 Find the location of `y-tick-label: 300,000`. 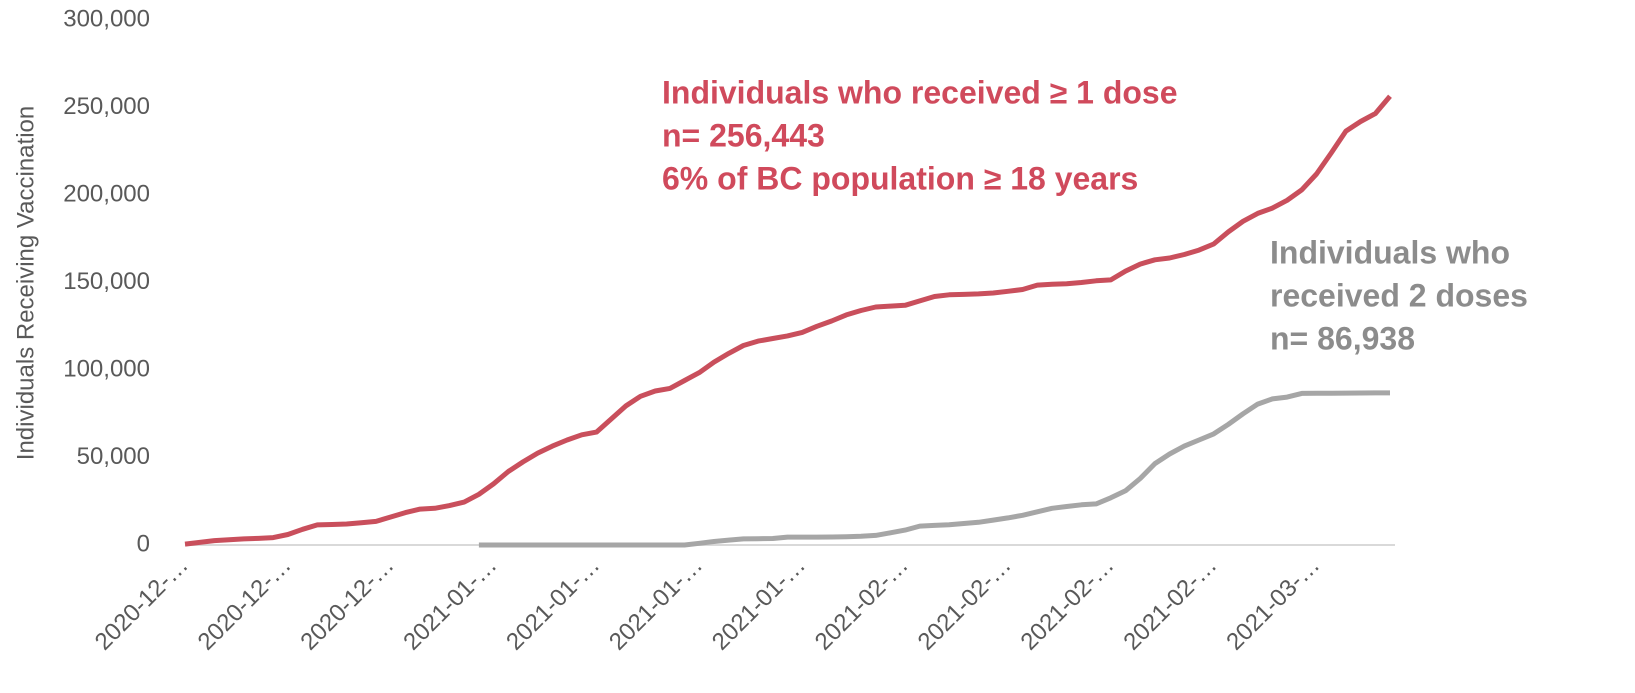

y-tick-label: 300,000 is located at coordinates (106, 18).